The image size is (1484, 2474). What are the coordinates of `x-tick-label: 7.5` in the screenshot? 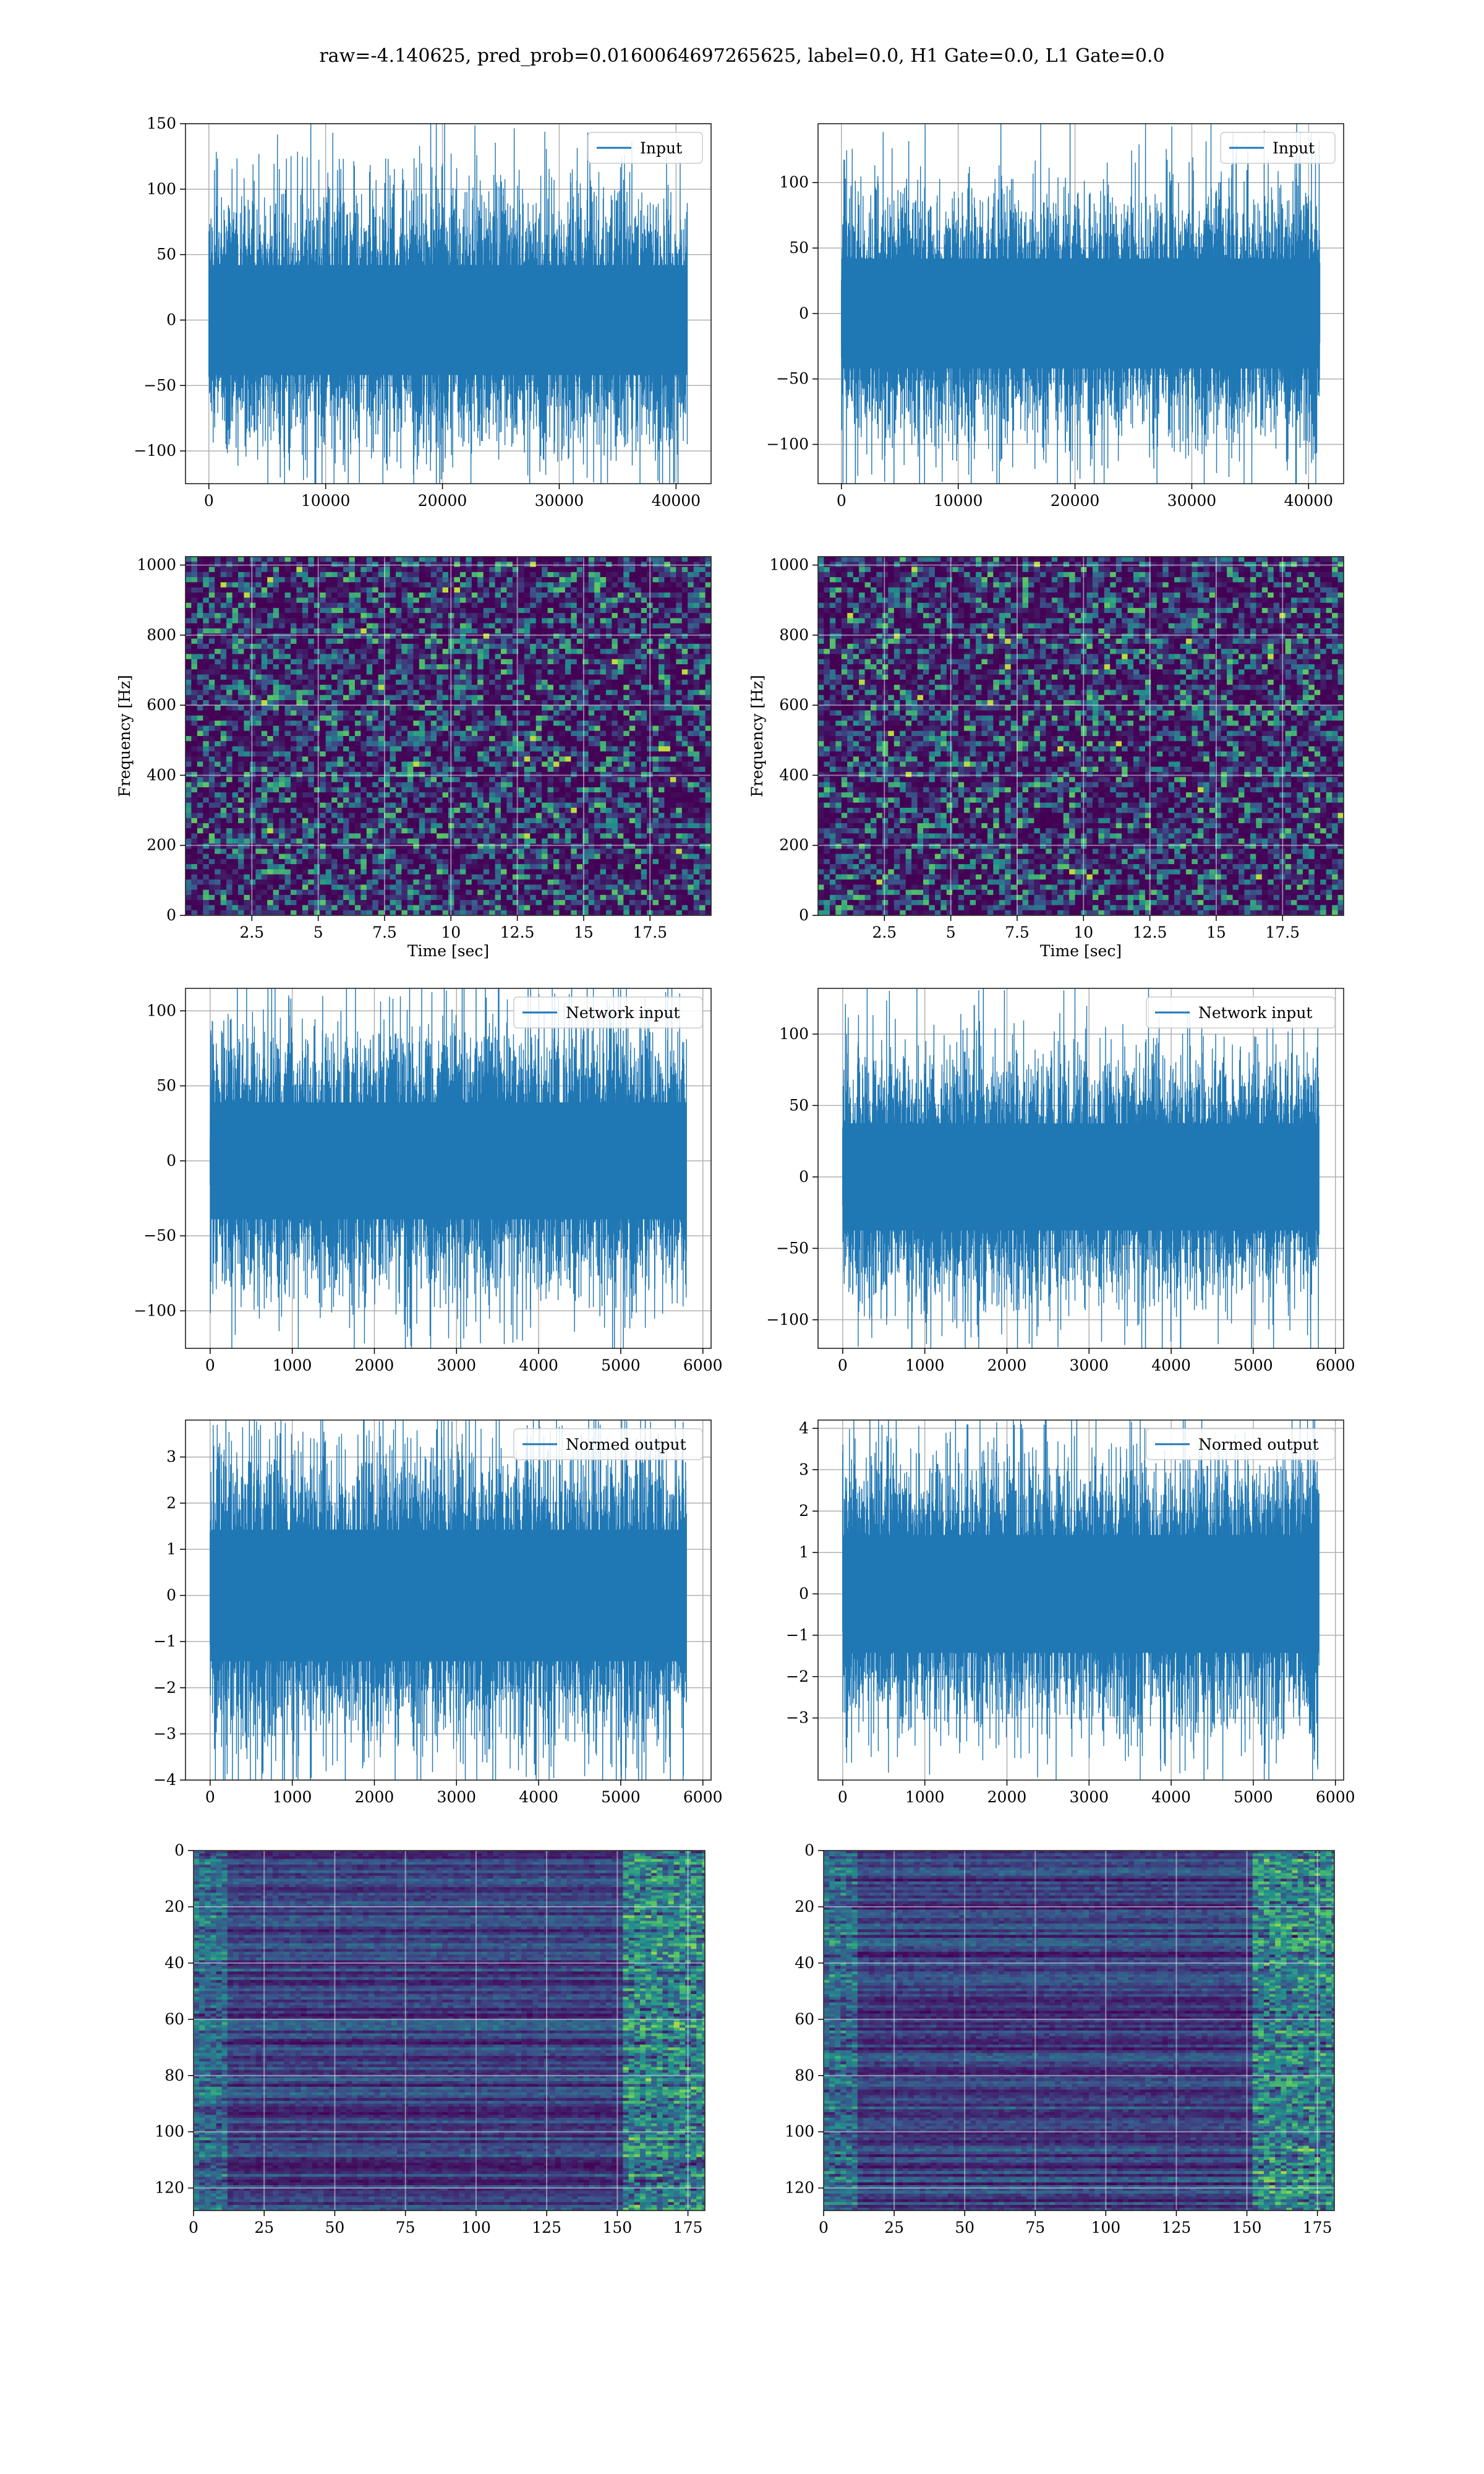 It's located at (1017, 932).